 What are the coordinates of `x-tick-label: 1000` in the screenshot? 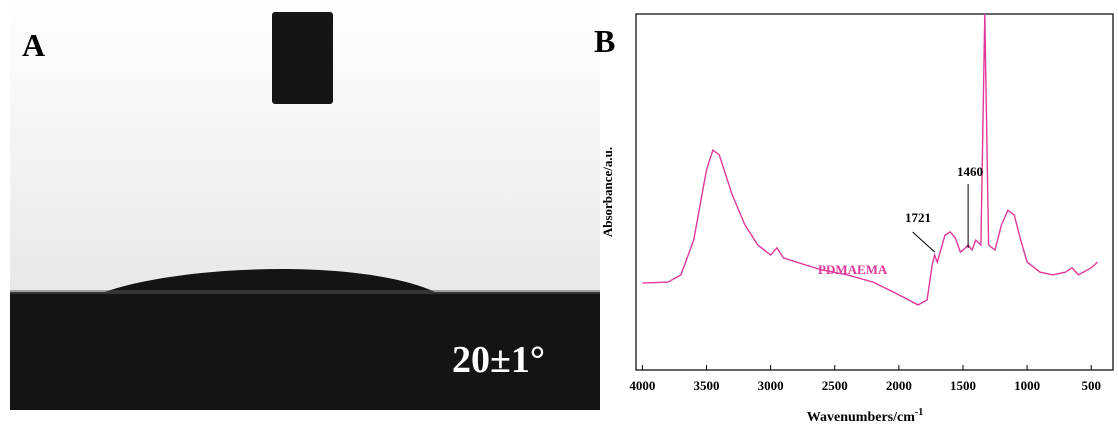 It's located at (1027, 385).